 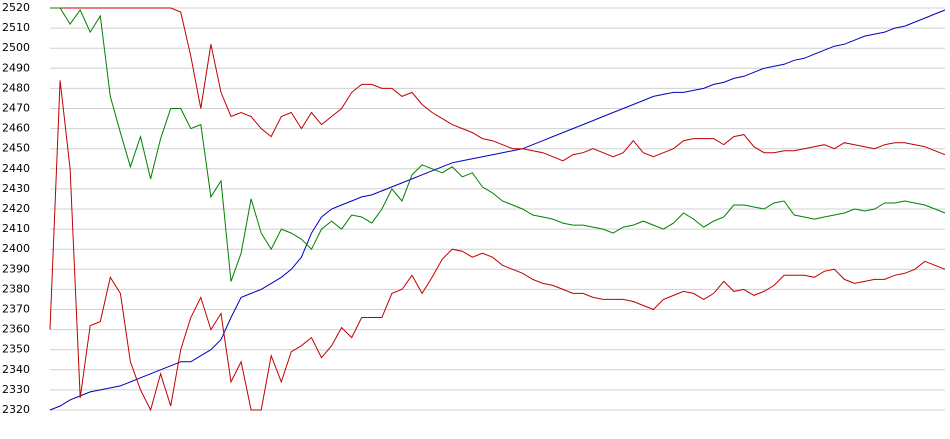 I want to click on y-tick-label: 2520, so click(x=16, y=7).